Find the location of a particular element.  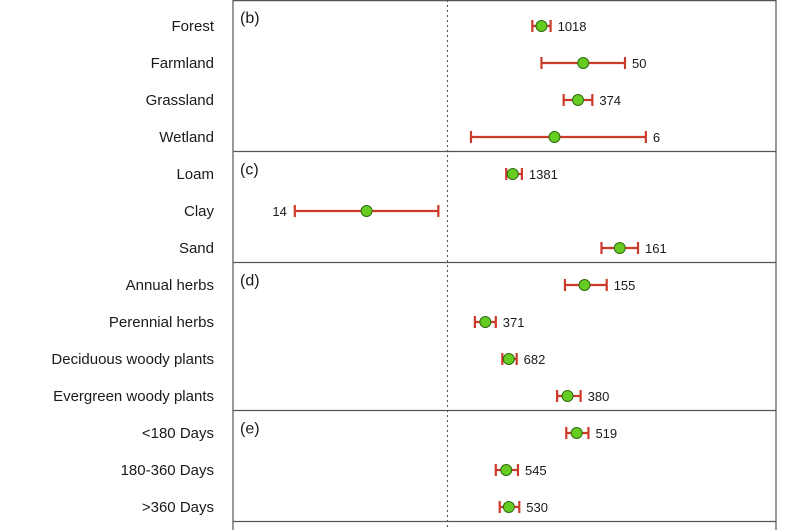

sample-size-label: 155 is located at coordinates (625, 285).